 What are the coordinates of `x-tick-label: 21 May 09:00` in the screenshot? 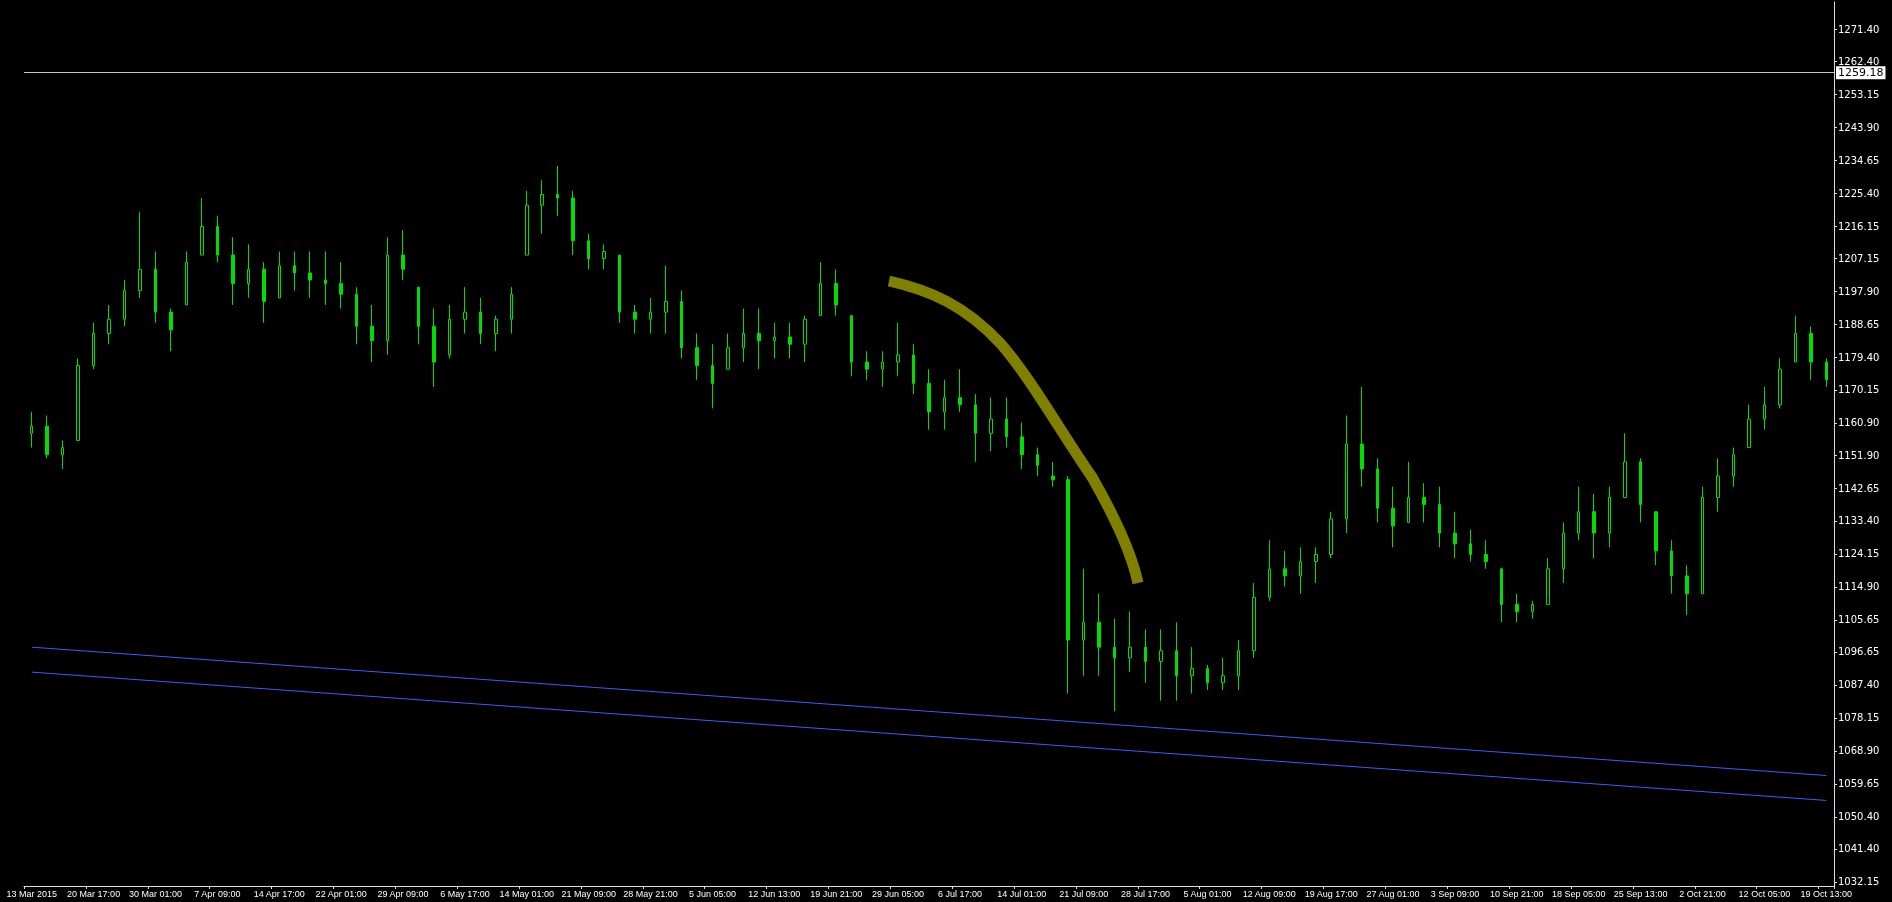 It's located at (588, 893).